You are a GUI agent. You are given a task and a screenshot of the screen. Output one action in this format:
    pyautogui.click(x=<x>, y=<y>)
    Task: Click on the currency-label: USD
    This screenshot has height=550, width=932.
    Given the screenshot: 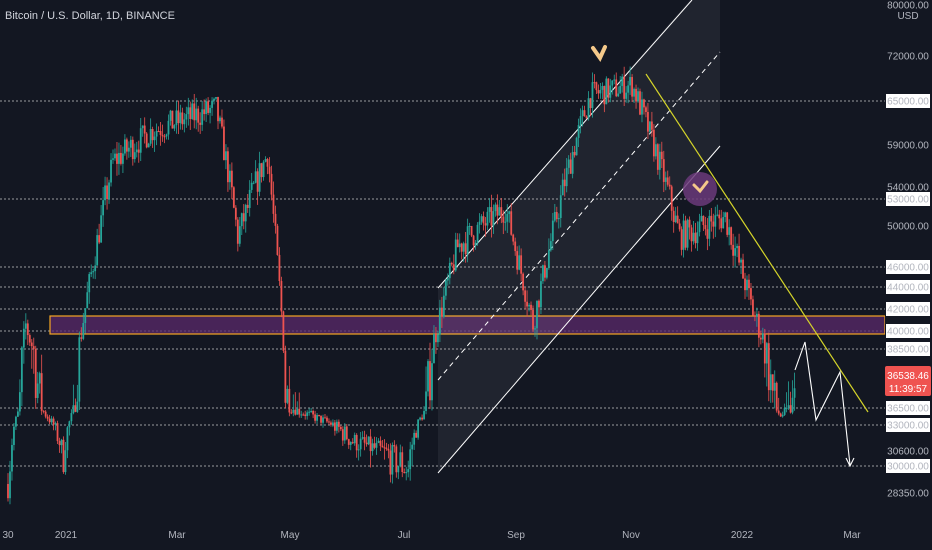 What is the action you would take?
    pyautogui.click(x=907, y=16)
    